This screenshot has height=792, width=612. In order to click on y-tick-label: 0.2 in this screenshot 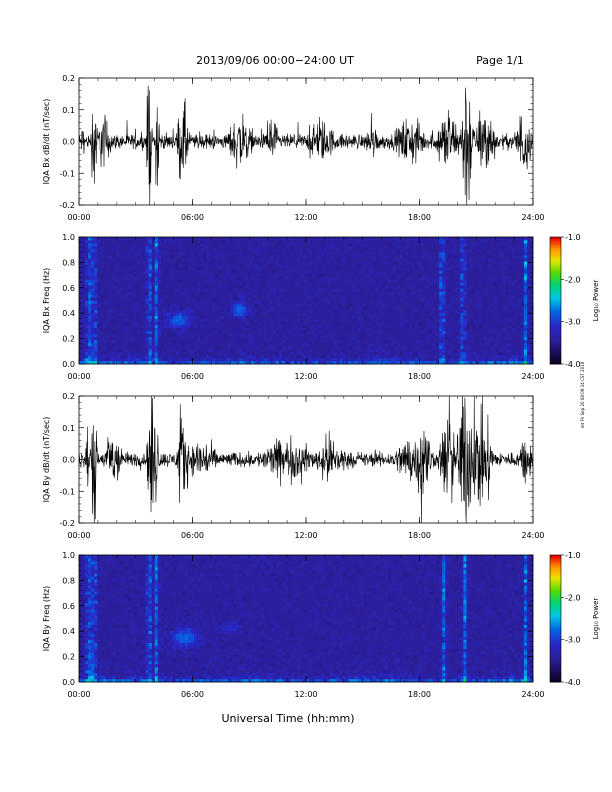, I will do `click(68, 339)`.